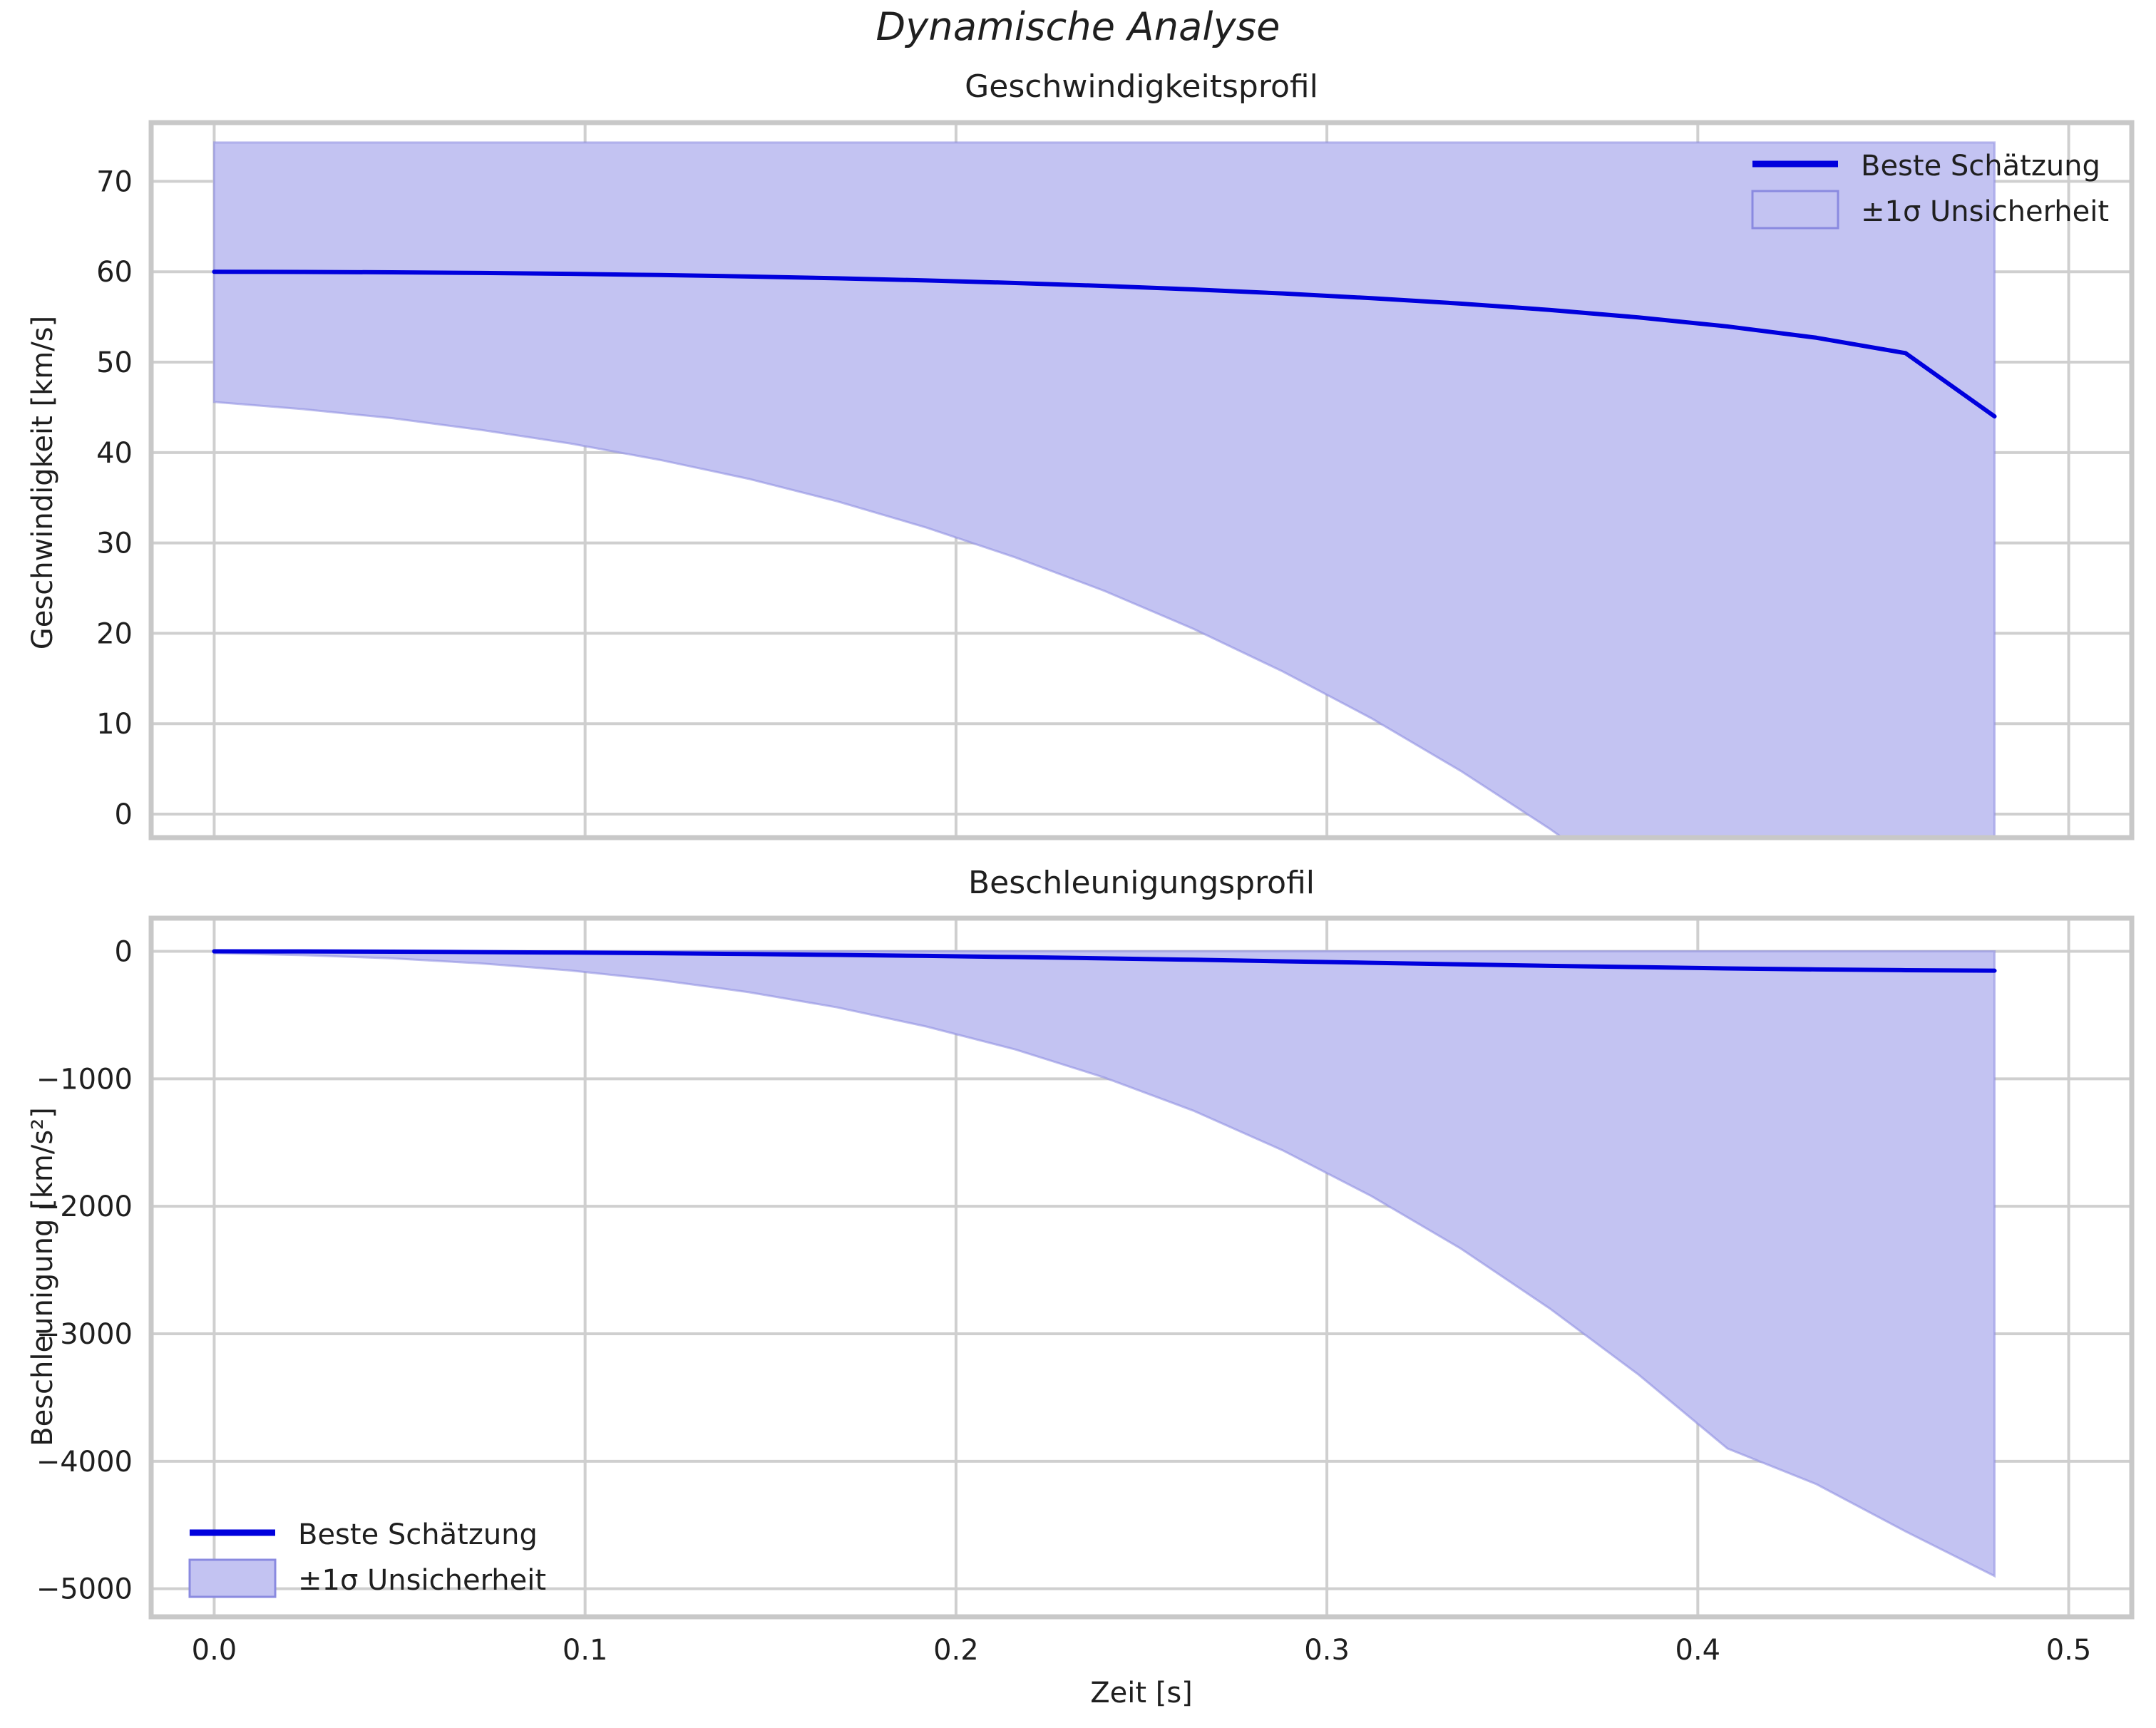  Describe the element at coordinates (1698, 1650) in the screenshot. I see `x-tick: 0.4` at that location.